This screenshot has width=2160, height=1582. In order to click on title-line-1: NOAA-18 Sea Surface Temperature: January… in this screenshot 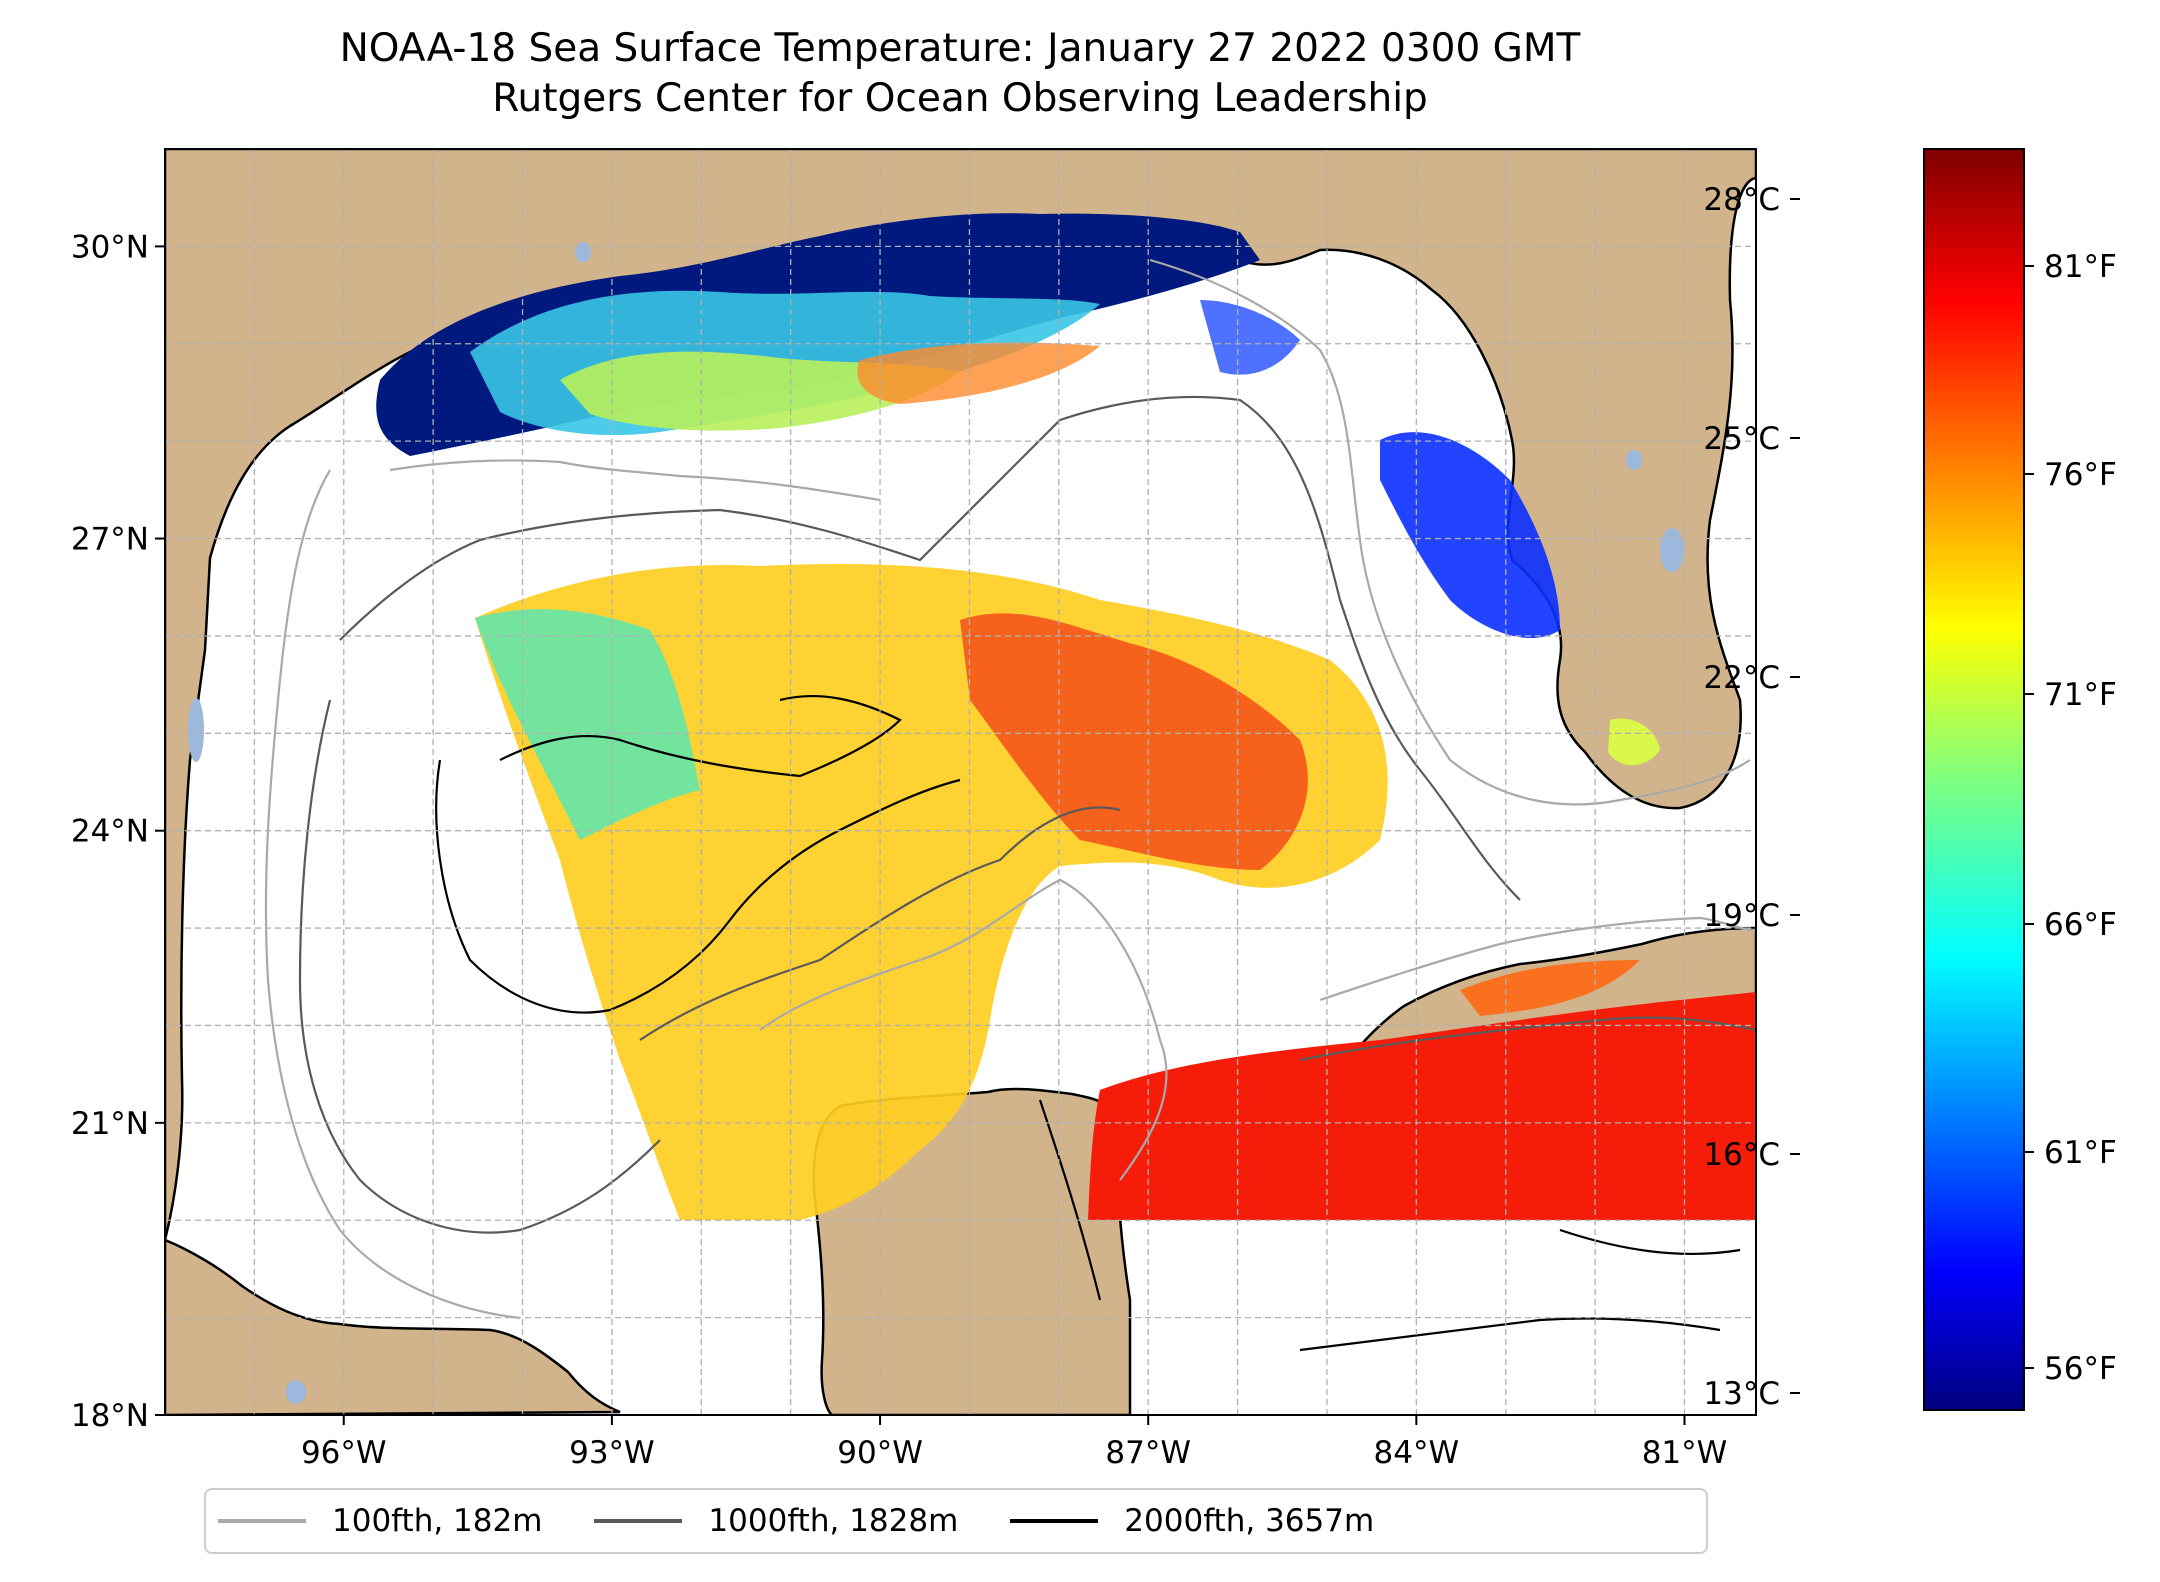, I will do `click(960, 48)`.